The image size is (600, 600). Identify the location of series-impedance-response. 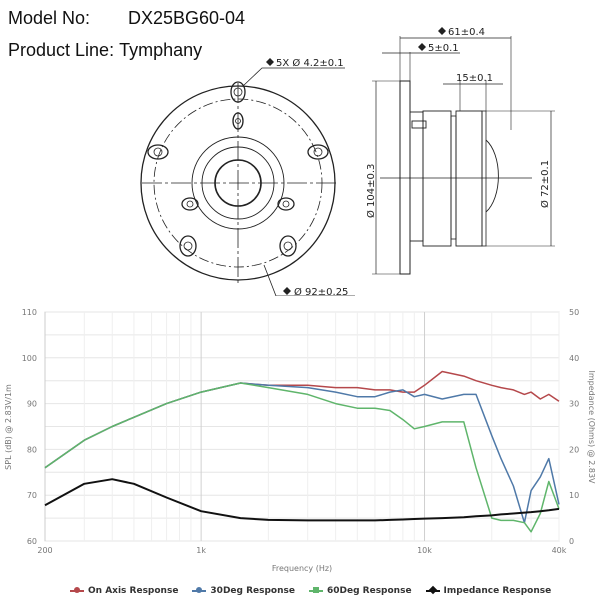
(302, 500).